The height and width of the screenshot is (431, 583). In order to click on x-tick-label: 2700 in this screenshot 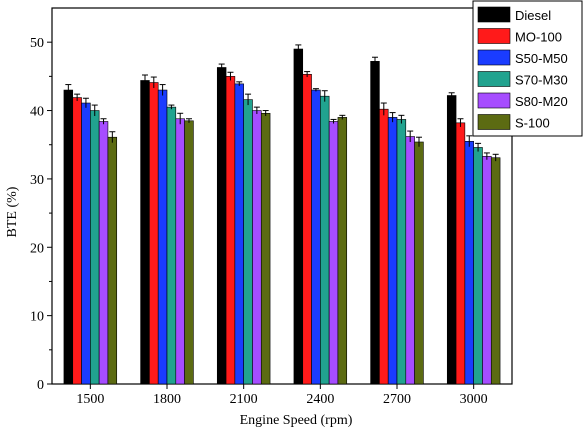, I will do `click(397, 399)`.